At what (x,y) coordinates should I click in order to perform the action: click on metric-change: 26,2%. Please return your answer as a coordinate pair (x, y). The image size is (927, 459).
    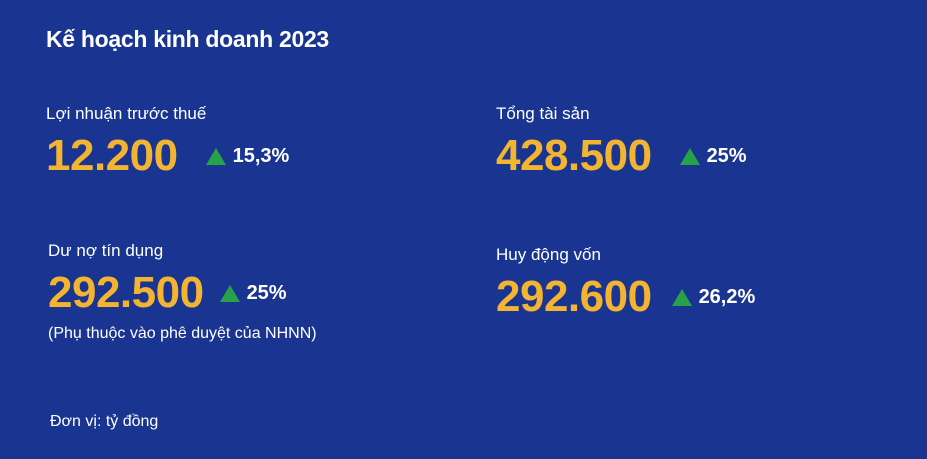
    Looking at the image, I should click on (713, 297).